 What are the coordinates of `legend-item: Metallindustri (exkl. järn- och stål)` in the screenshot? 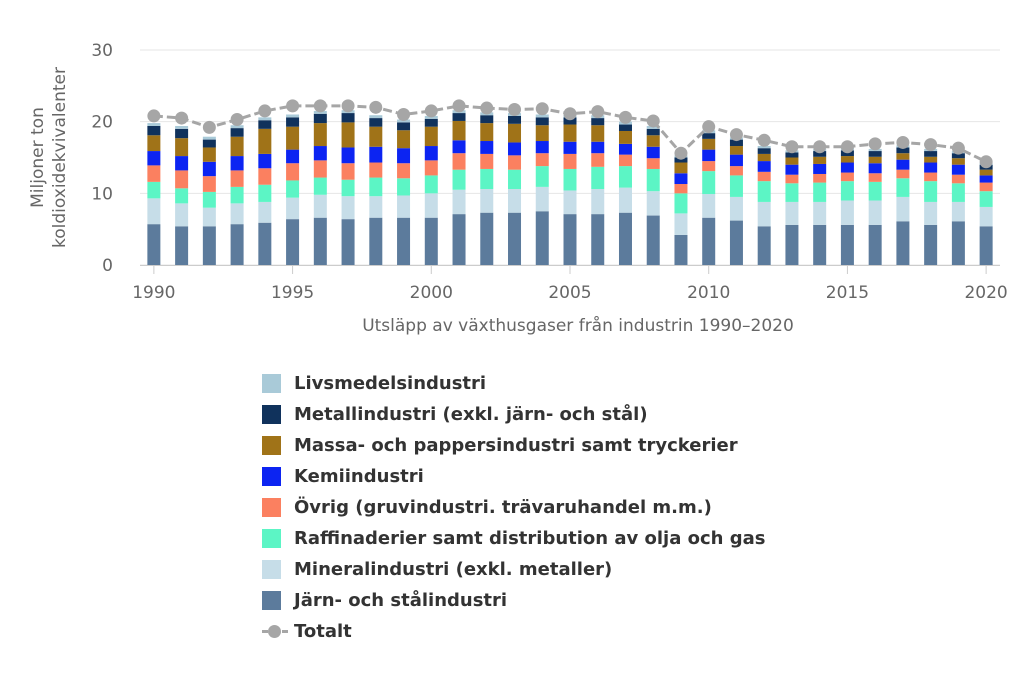 It's located at (514, 414).